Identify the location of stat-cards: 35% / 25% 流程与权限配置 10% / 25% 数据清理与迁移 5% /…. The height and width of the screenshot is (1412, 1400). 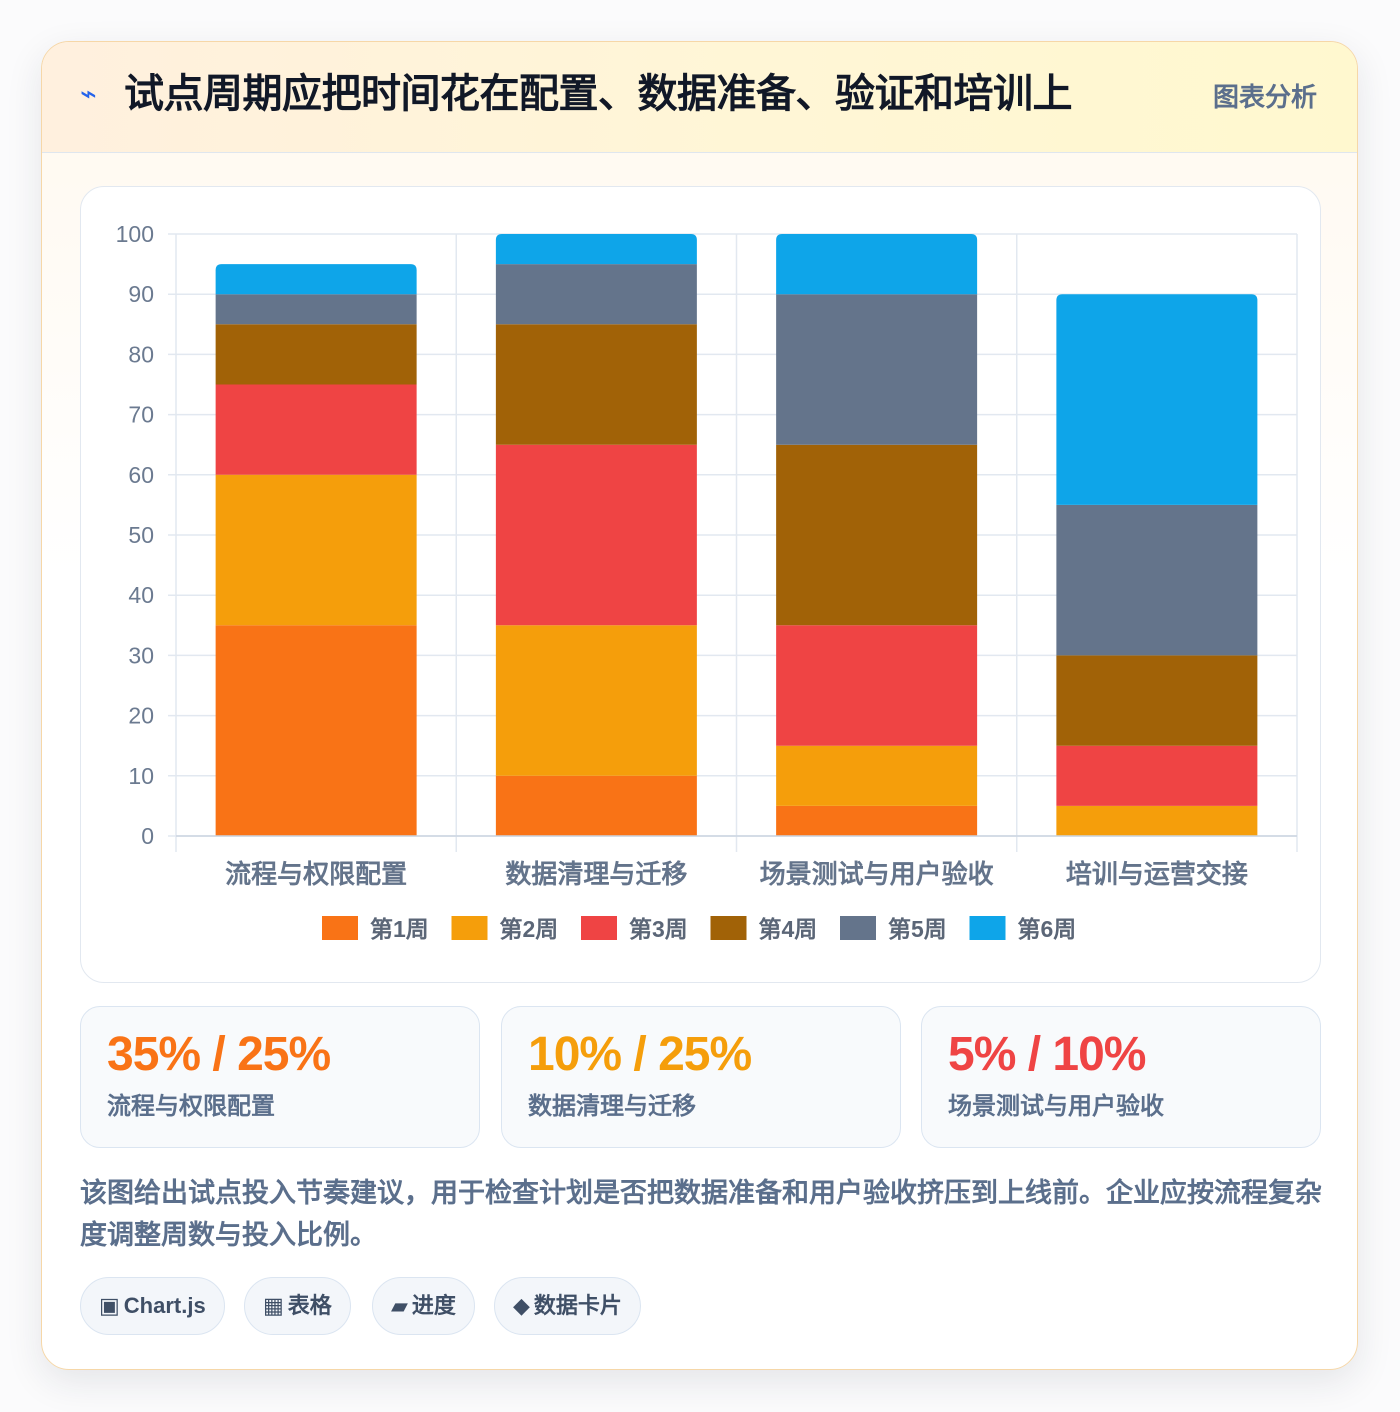
(700, 1077).